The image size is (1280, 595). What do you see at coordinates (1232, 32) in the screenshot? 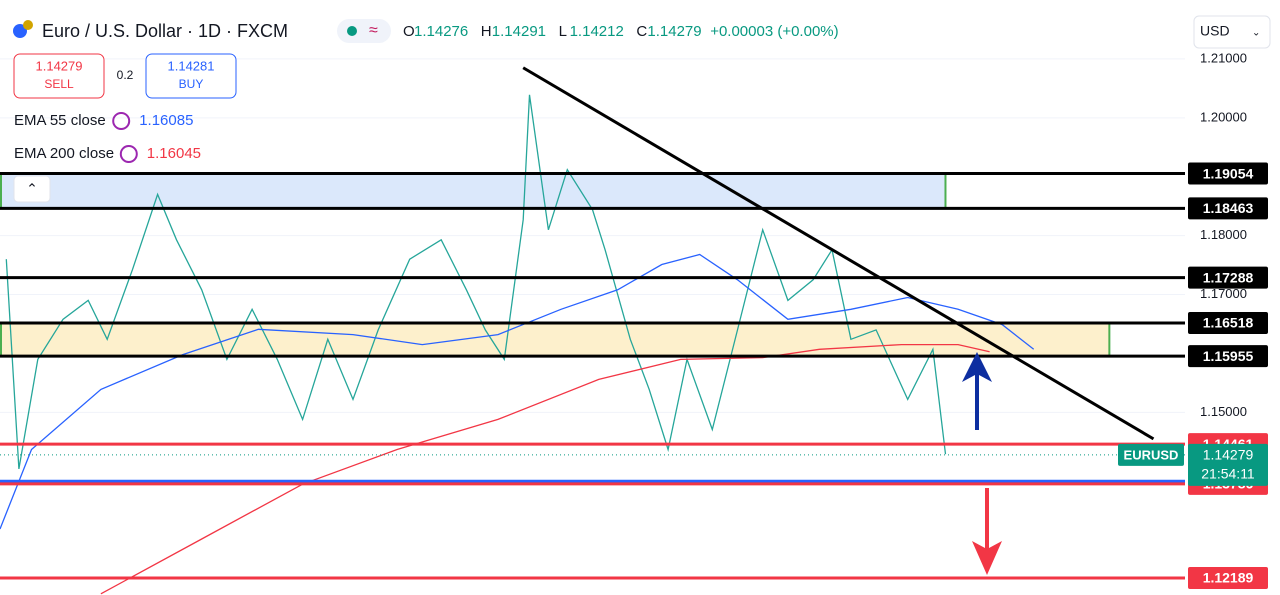
I see `currency-select` at bounding box center [1232, 32].